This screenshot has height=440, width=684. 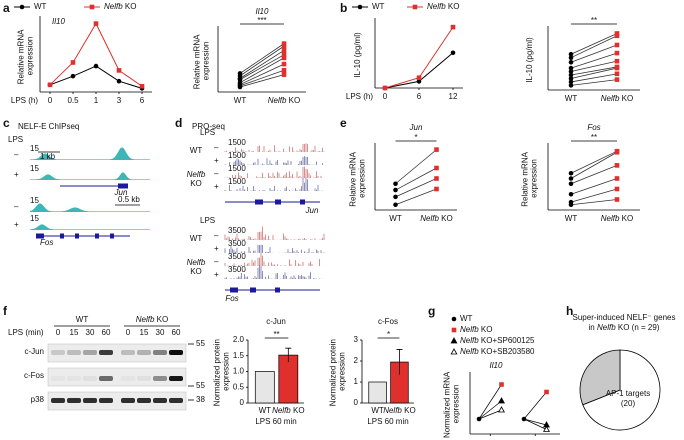 I want to click on slice-value-label: (20), so click(x=628, y=403).